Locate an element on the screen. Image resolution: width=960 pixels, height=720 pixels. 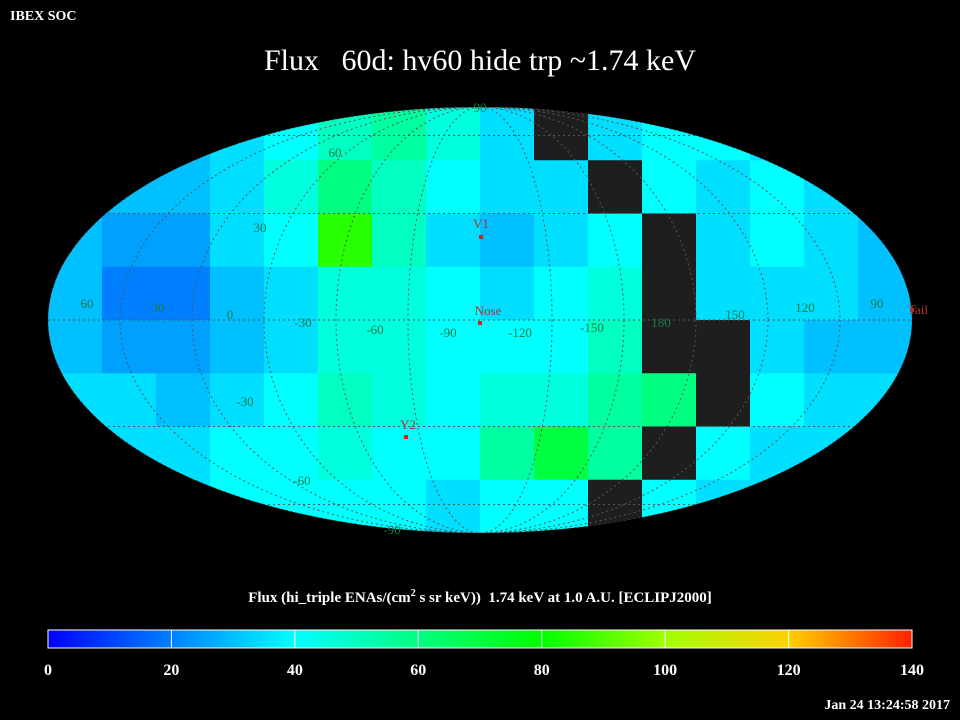
latitude-label: 60 is located at coordinates (335, 152).